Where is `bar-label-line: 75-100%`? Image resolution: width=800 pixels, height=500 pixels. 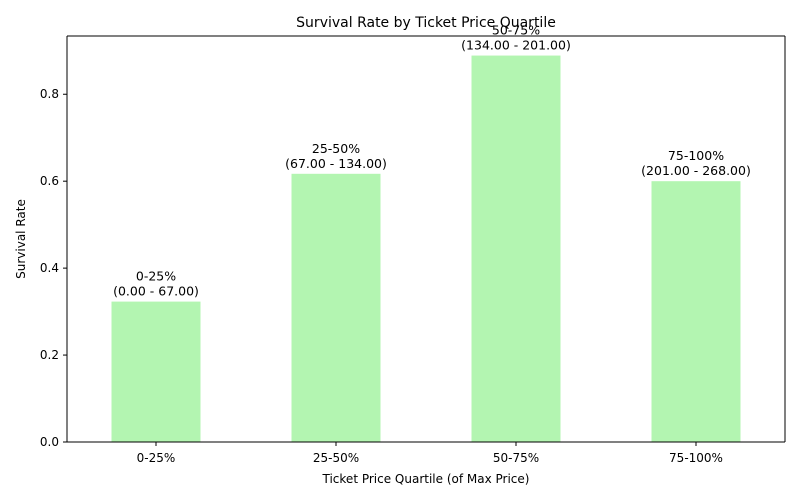 bar-label-line: 75-100% is located at coordinates (696, 155).